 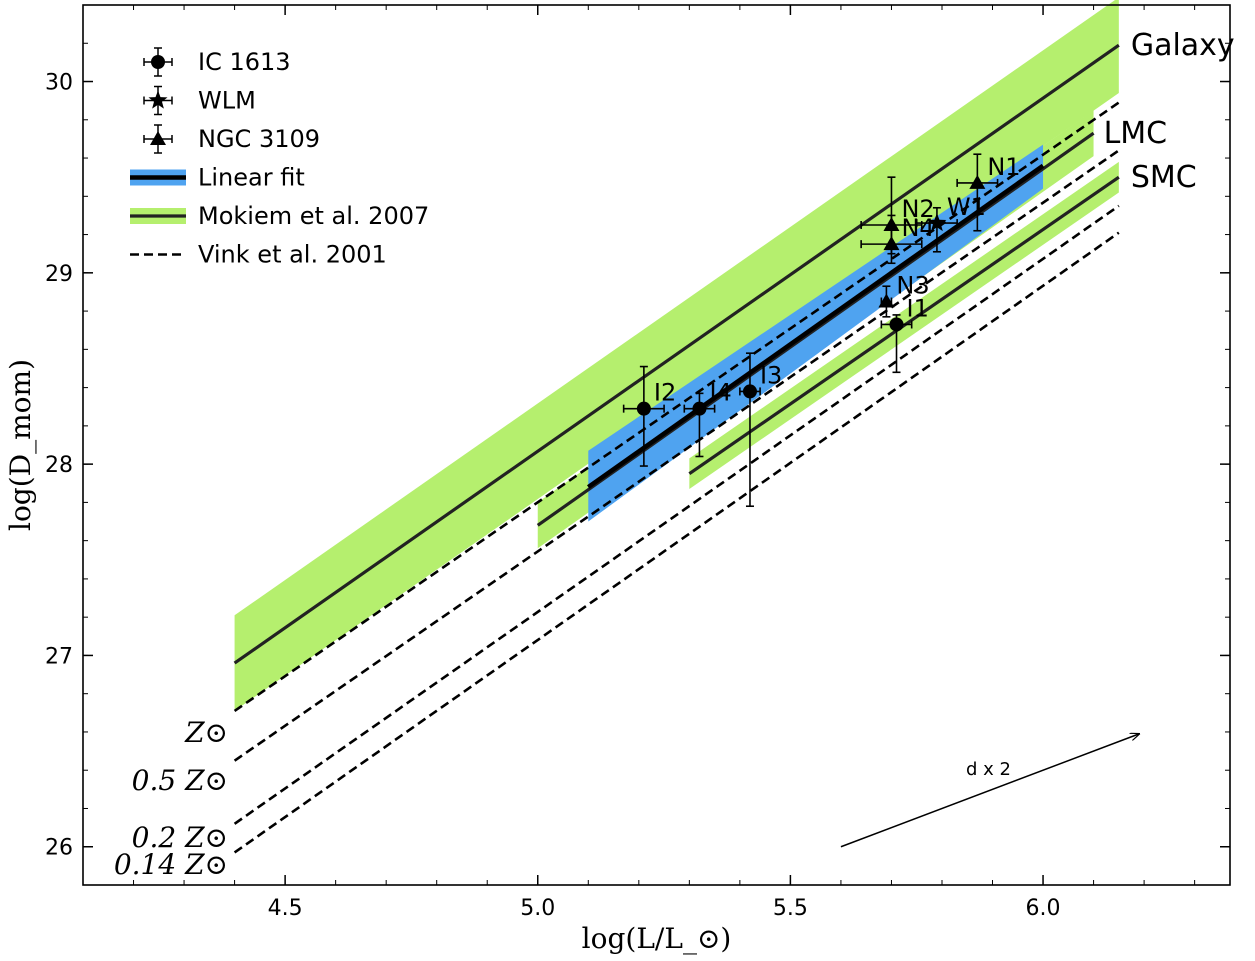 What do you see at coordinates (643, 408) in the screenshot?
I see `point-i2` at bounding box center [643, 408].